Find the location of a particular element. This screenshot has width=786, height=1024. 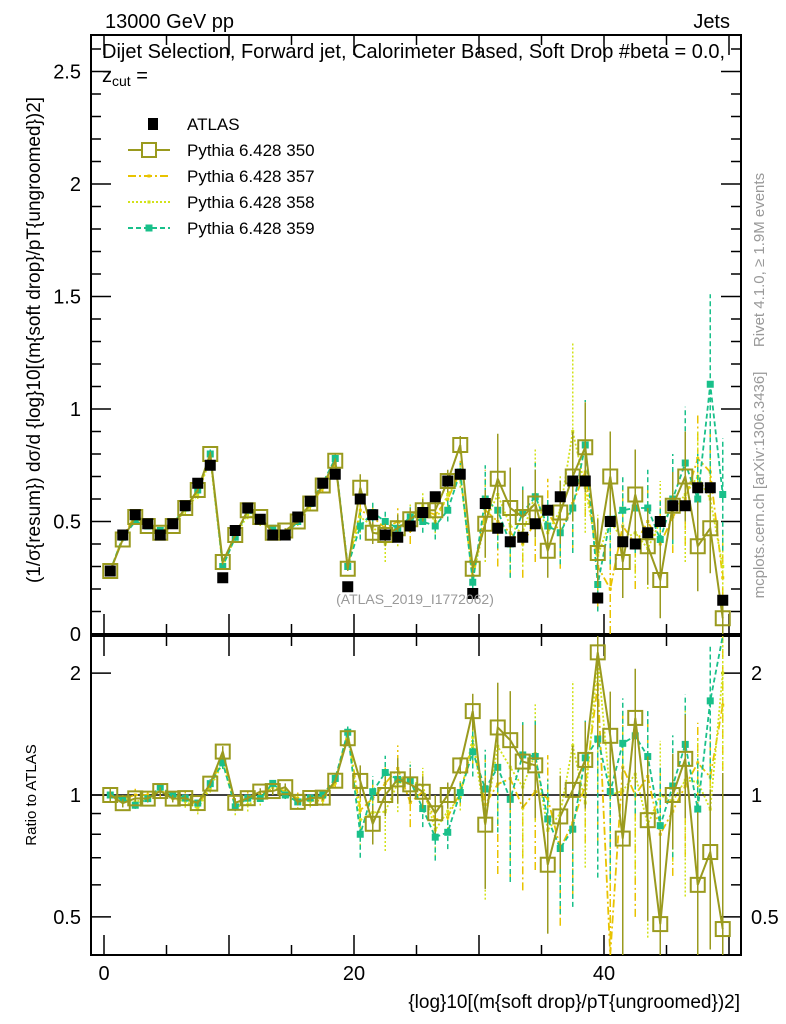

legend-entry: Pythia 6.428 357 is located at coordinates (221, 176).